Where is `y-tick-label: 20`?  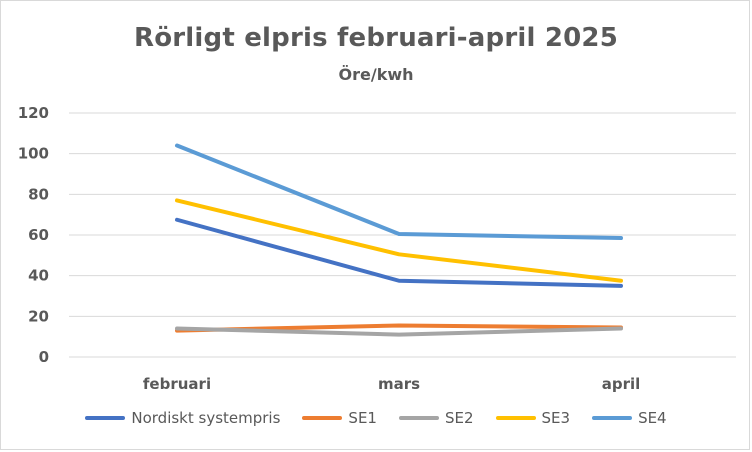 y-tick-label: 20 is located at coordinates (38, 316).